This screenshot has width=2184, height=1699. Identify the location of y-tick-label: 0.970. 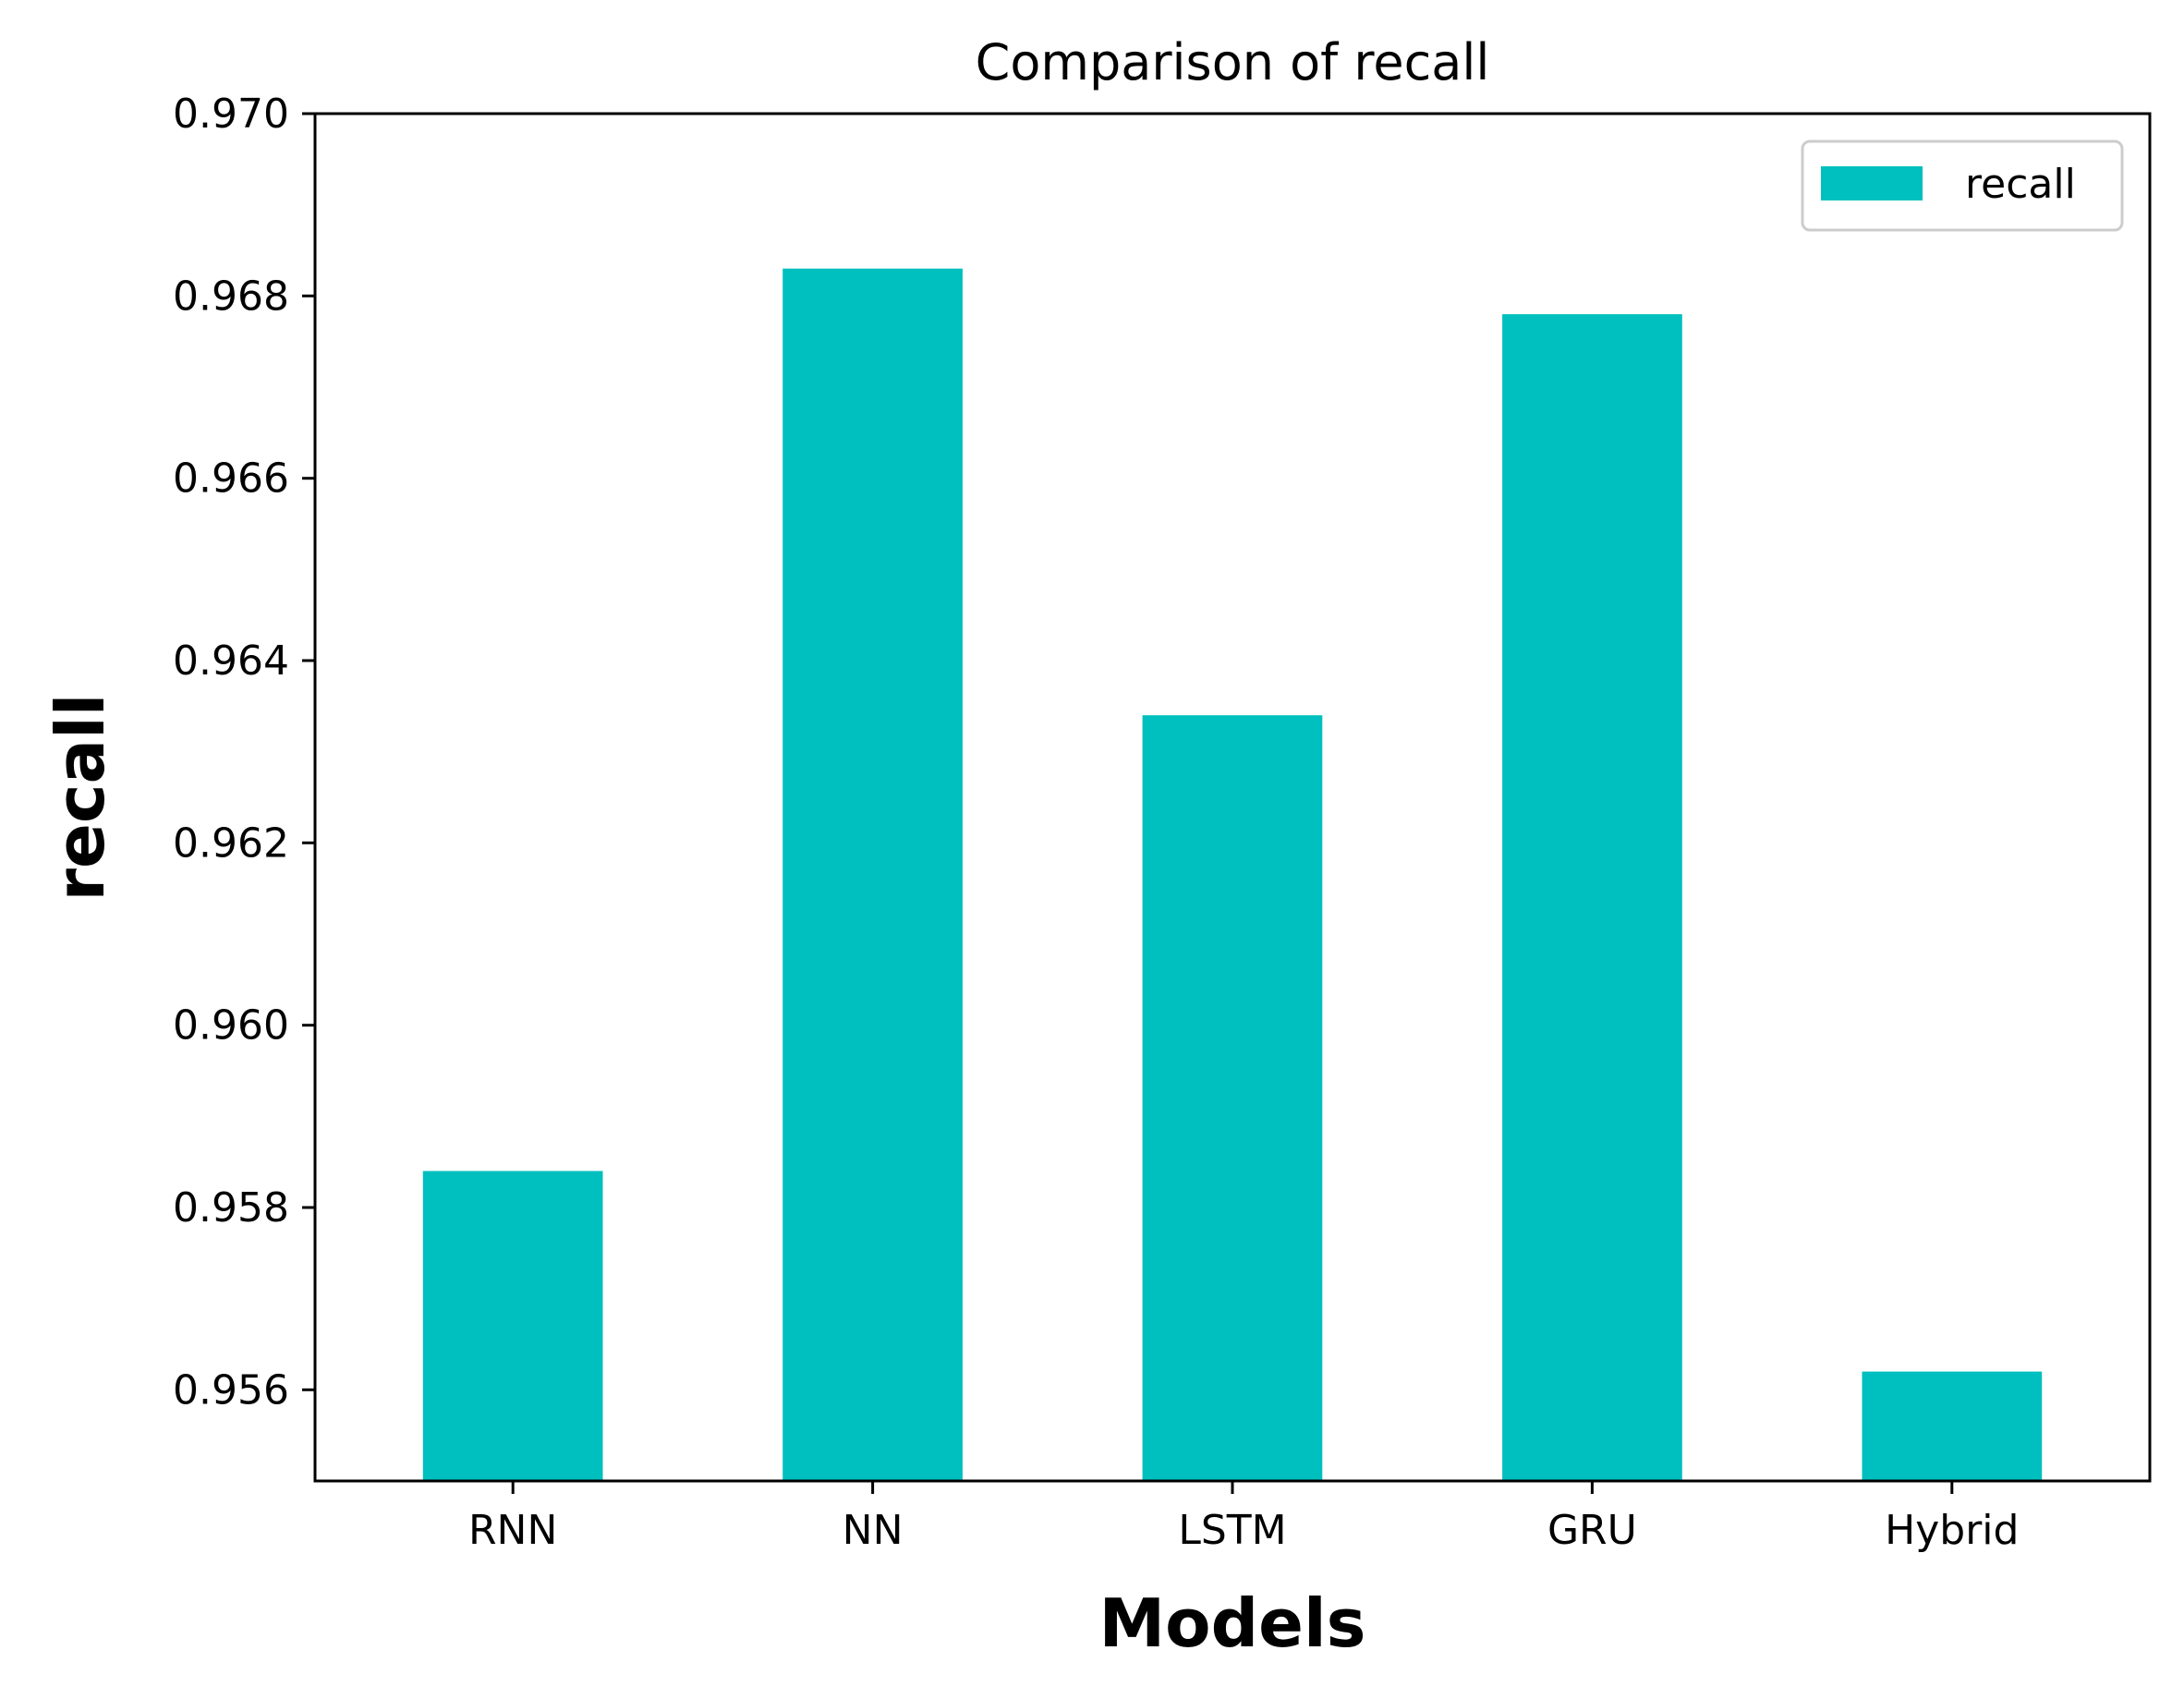
(231, 114).